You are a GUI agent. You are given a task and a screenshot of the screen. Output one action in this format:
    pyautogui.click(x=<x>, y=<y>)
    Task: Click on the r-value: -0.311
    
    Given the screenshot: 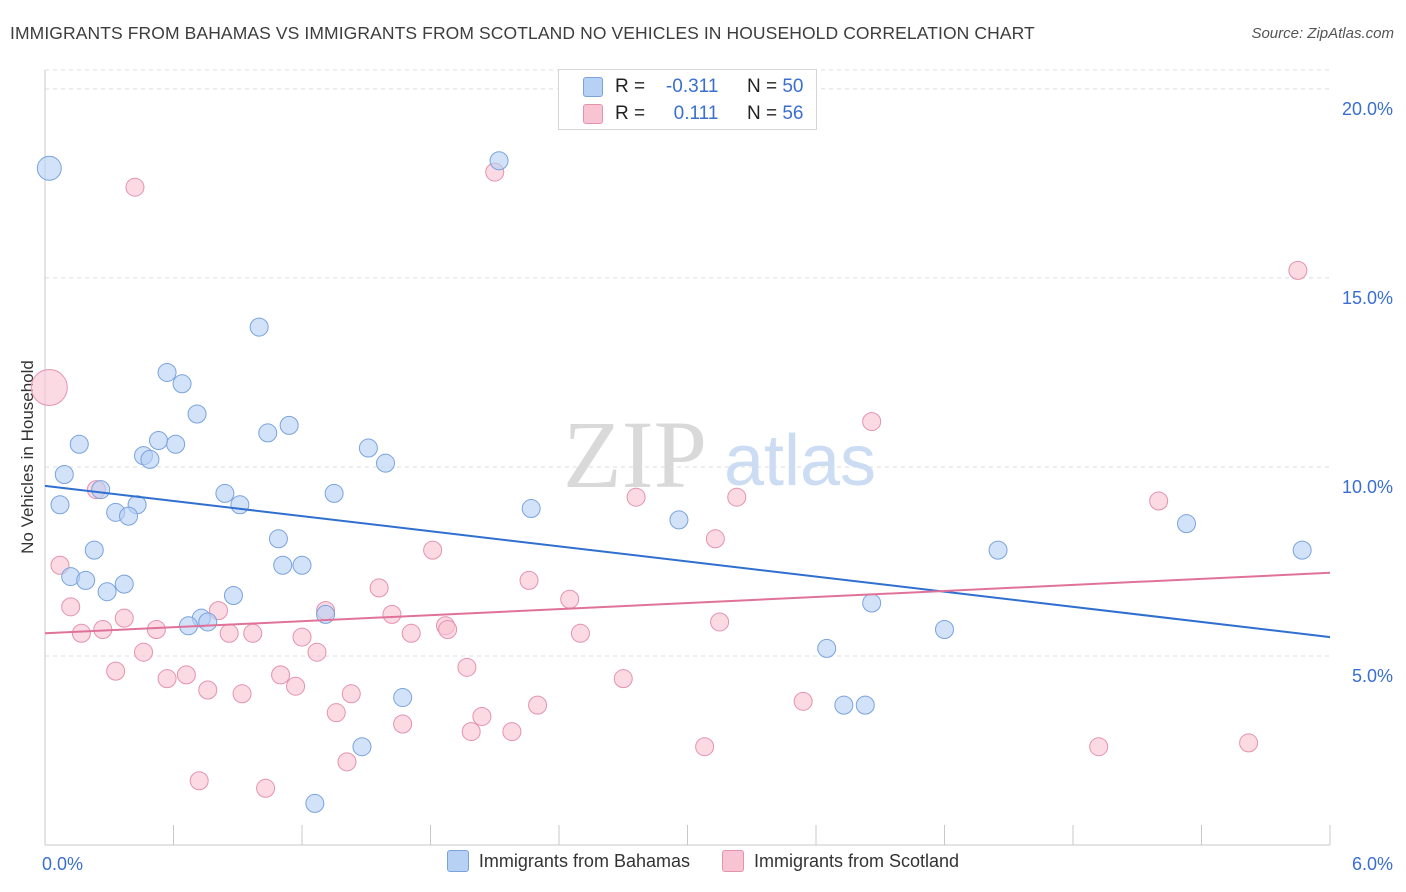 What is the action you would take?
    pyautogui.click(x=692, y=86)
    